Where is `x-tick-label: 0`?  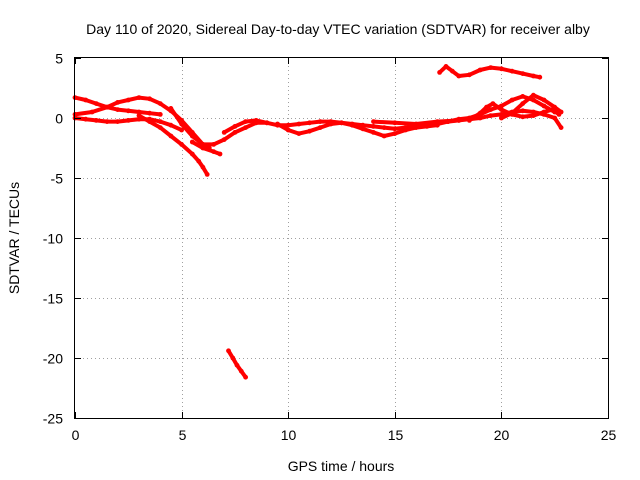 x-tick-label: 0 is located at coordinates (76, 435).